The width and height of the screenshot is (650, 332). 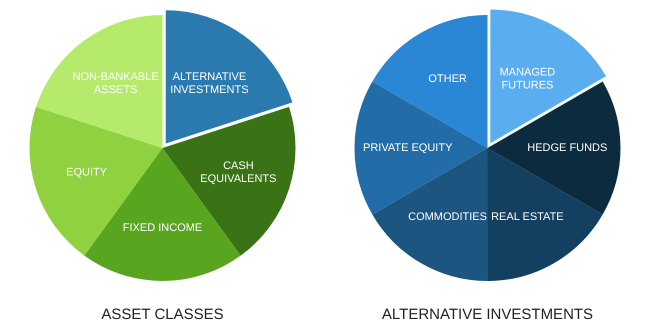 What do you see at coordinates (528, 79) in the screenshot?
I see `slice-label: MANAGED FUTURES` at bounding box center [528, 79].